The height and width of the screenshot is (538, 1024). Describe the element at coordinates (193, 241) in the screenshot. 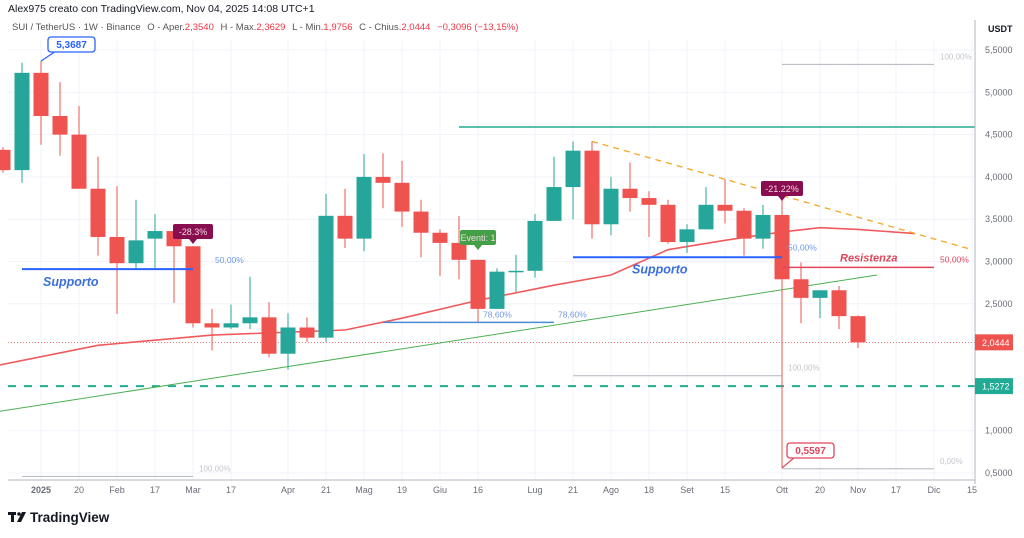

I see `badge-pointer` at that location.